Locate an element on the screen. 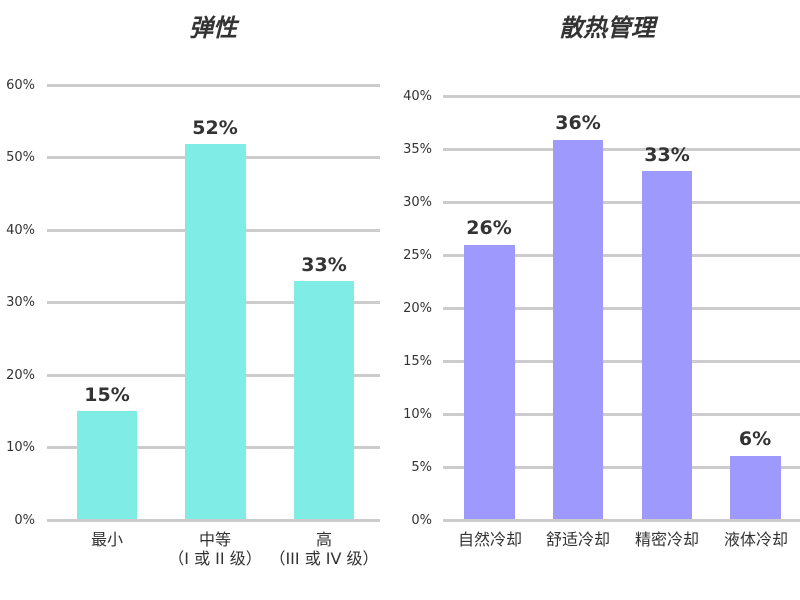 The width and height of the screenshot is (800, 600). y-tick-label: 35% is located at coordinates (417, 149).